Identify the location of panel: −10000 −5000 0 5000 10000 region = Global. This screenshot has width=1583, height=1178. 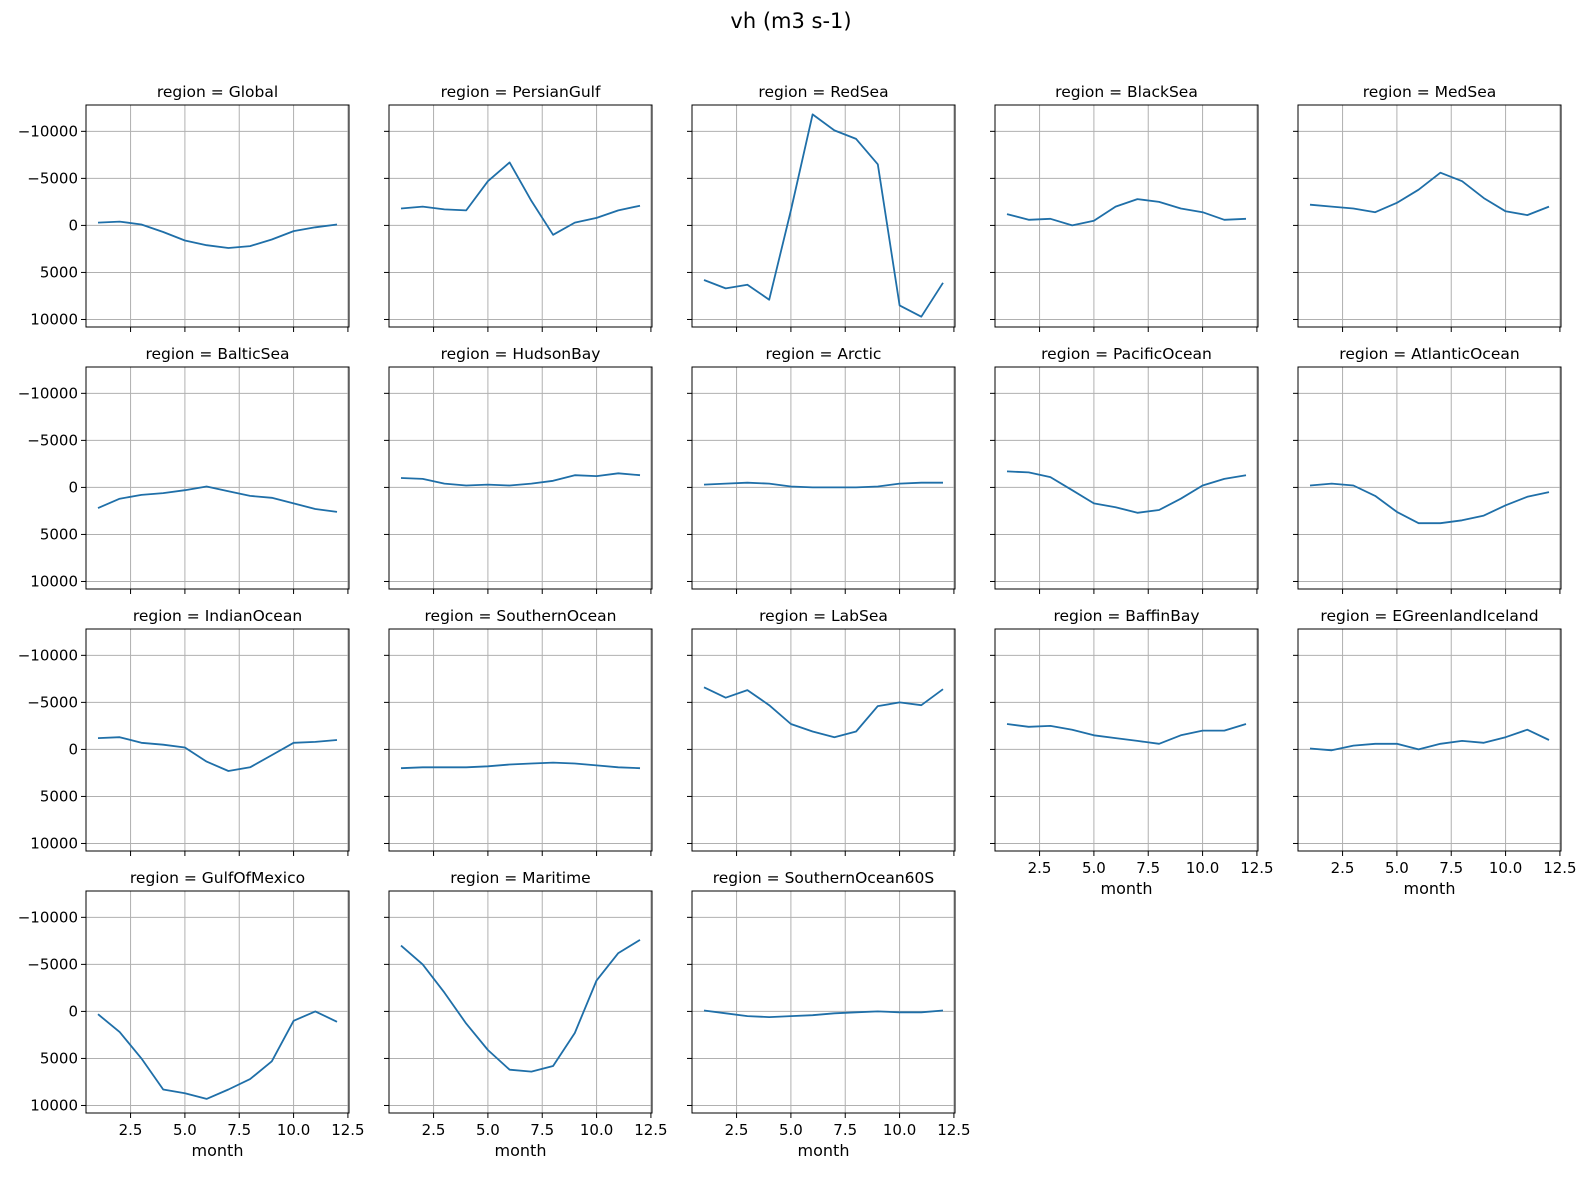
(184, 207).